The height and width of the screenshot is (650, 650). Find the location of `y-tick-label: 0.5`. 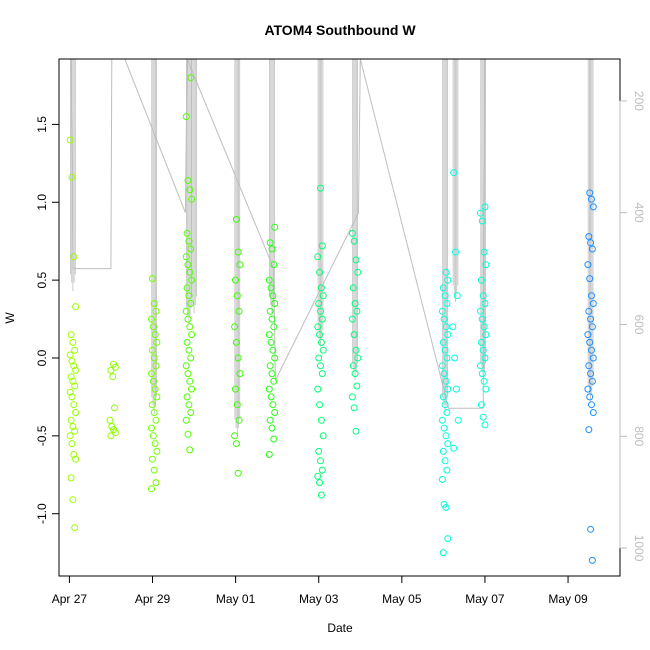

y-tick-label: 0.5 is located at coordinates (42, 279).